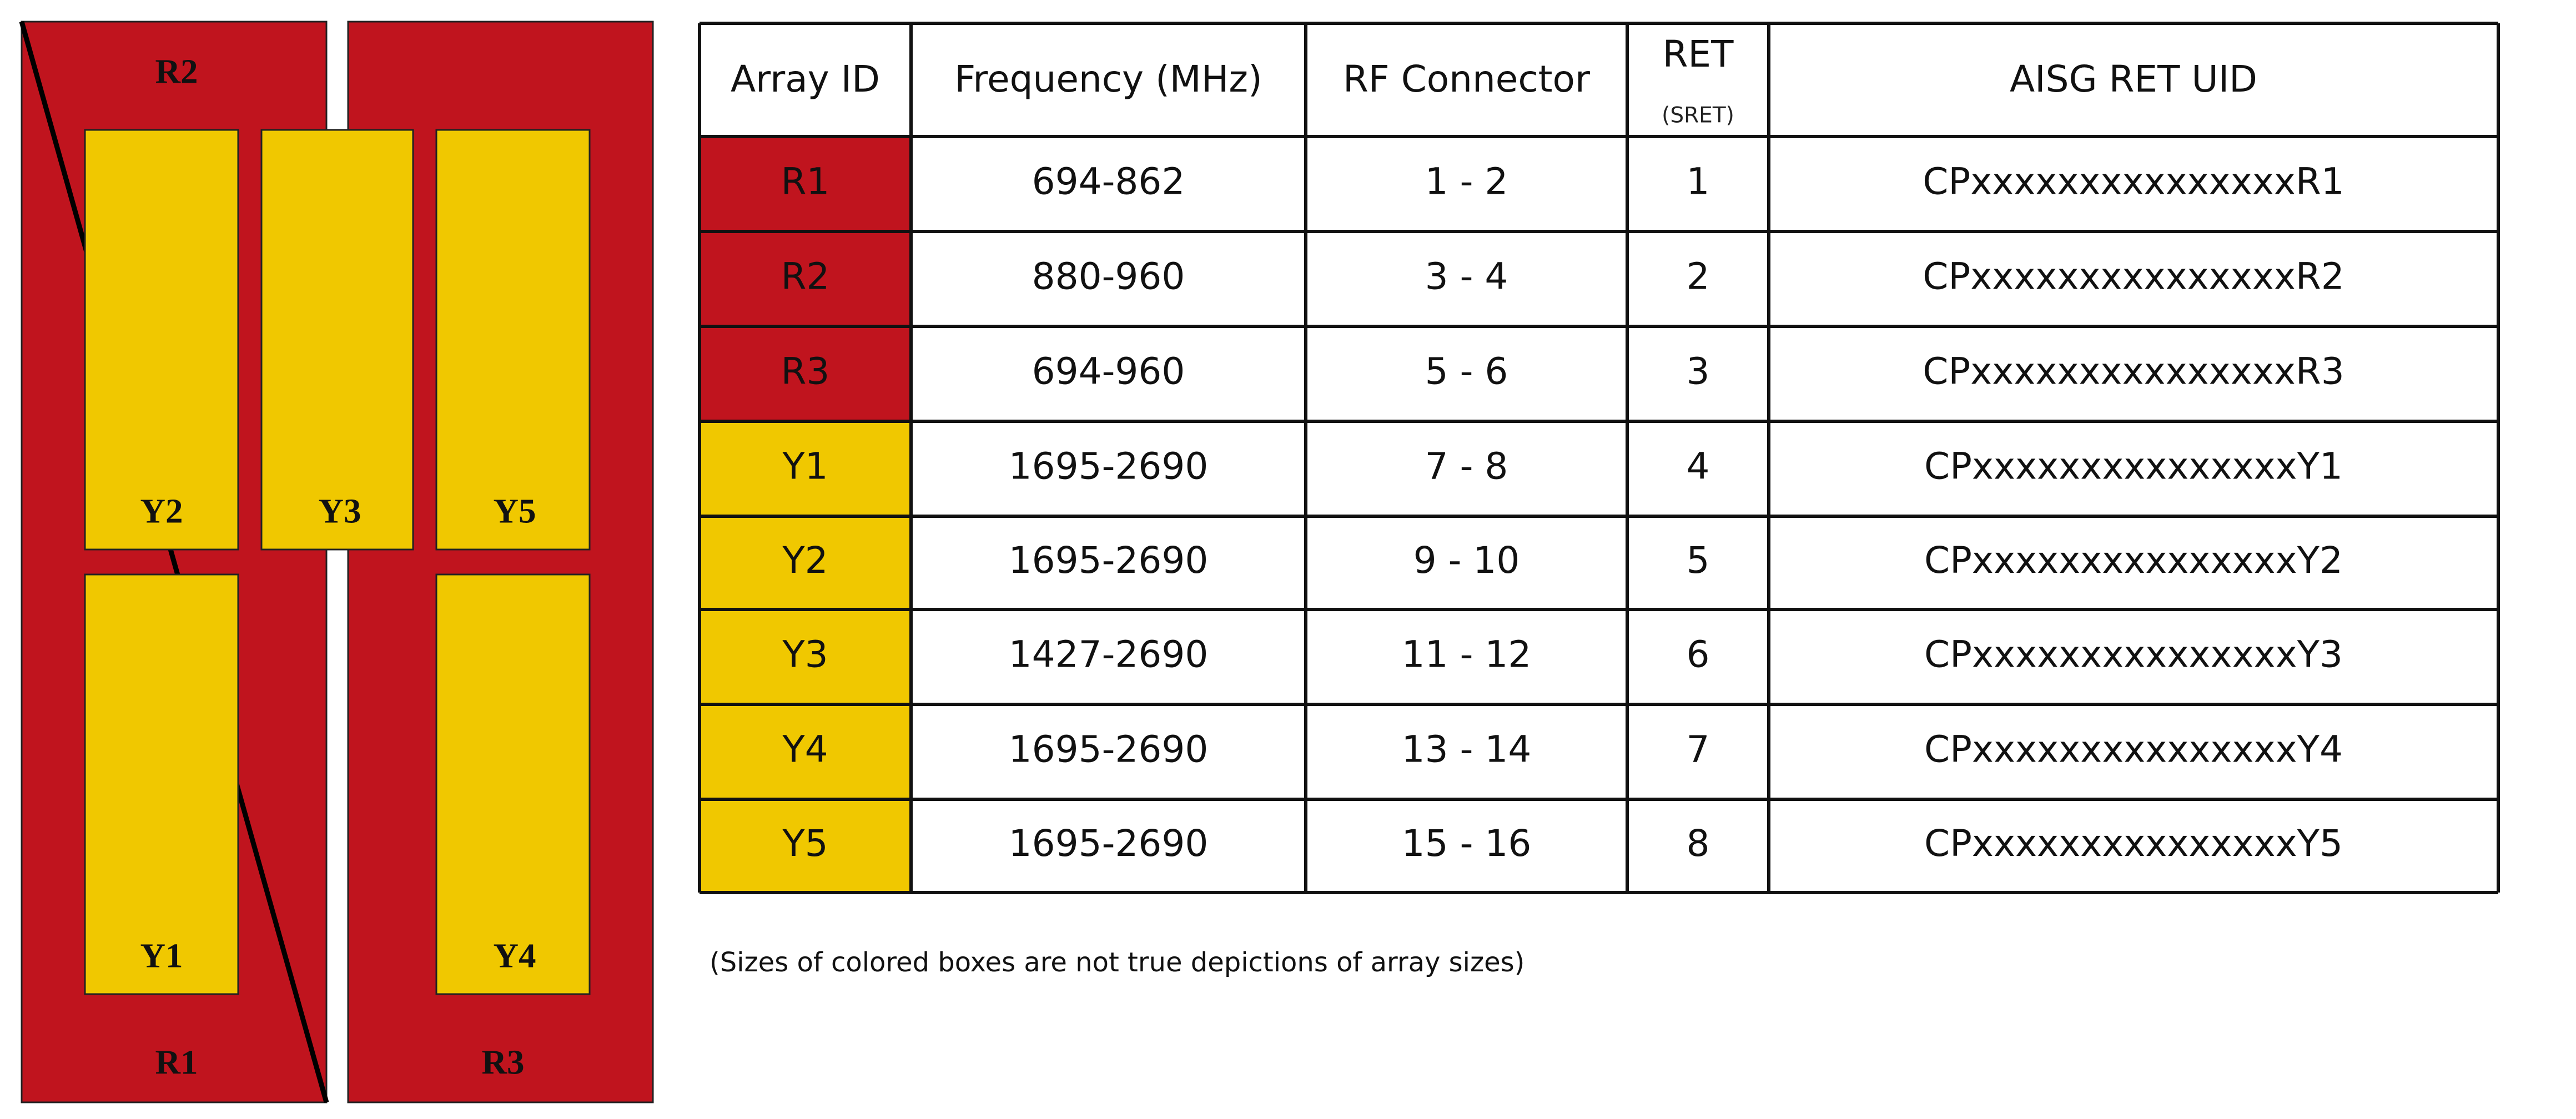 This screenshot has width=2576, height=1119. What do you see at coordinates (2133, 79) in the screenshot?
I see `column-header: AISG RET UID` at bounding box center [2133, 79].